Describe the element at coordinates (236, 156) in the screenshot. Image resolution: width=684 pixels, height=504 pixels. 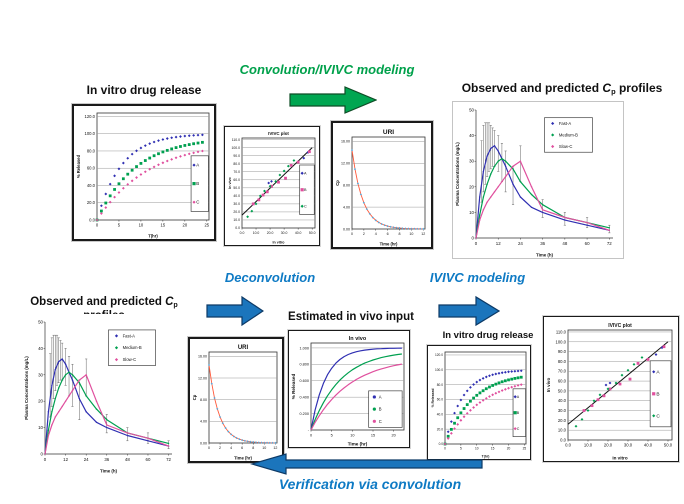
I see `svg-text: 90.0` at that location.